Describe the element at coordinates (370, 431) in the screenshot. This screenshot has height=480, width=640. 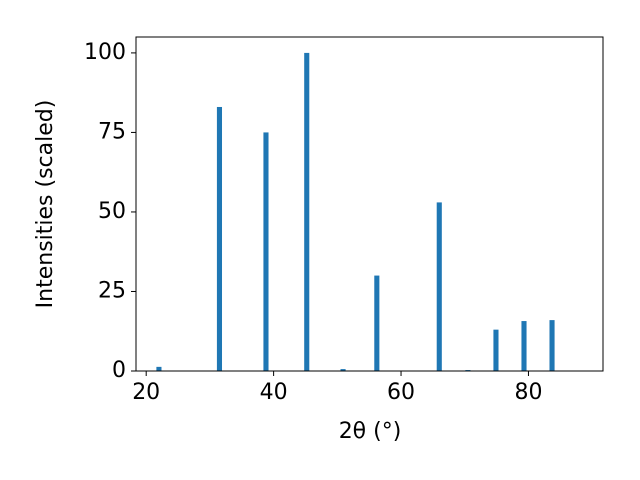
I see `x-axis-label: 2θ (°)` at that location.